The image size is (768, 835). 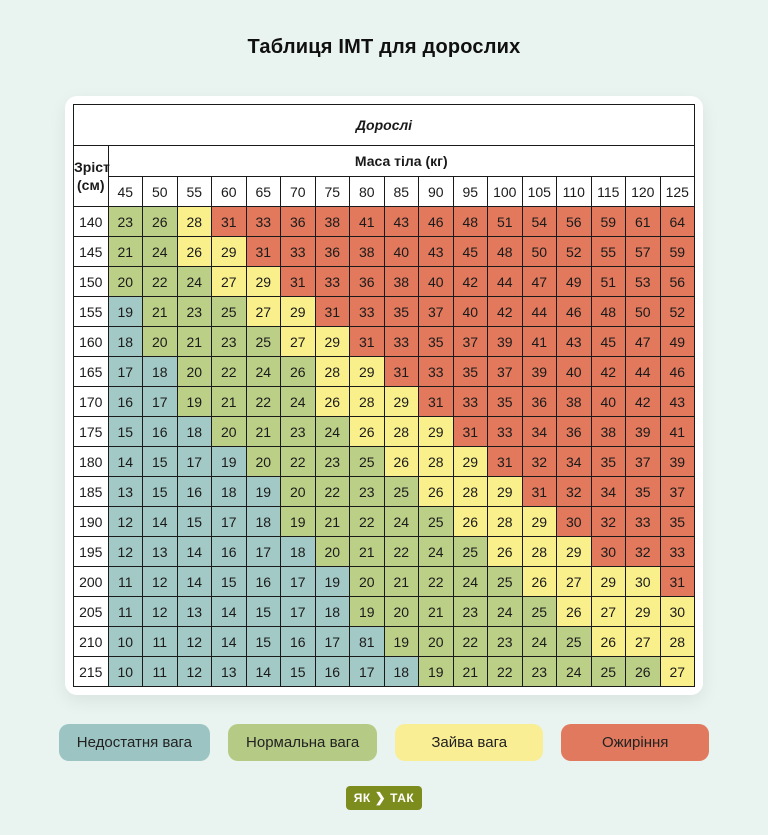 What do you see at coordinates (608, 341) in the screenshot?
I see `bmi-cell: 45` at bounding box center [608, 341].